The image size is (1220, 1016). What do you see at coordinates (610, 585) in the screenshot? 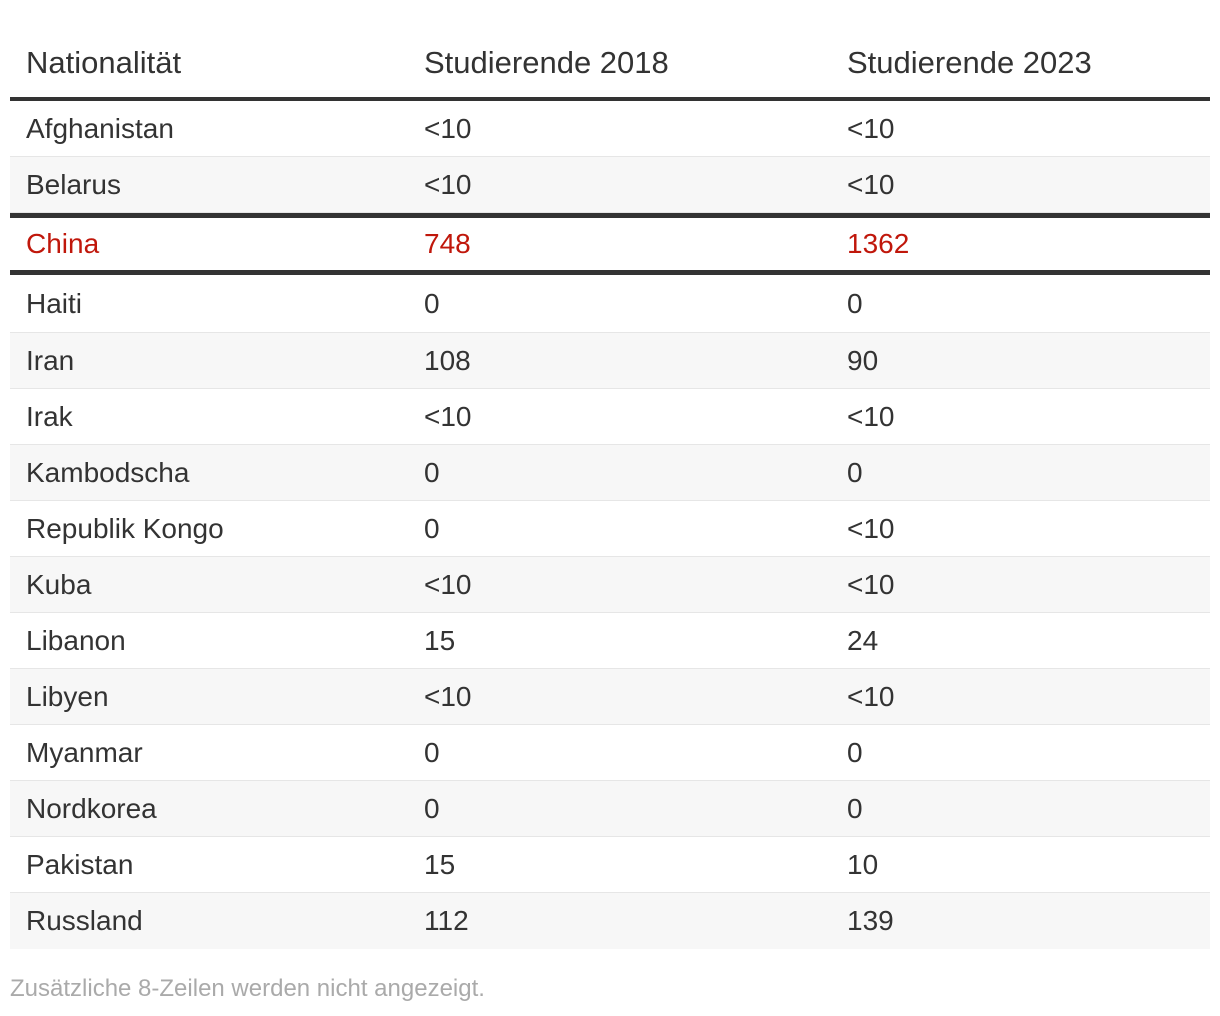
I see `table-row: Kuba <10 <10` at bounding box center [610, 585].